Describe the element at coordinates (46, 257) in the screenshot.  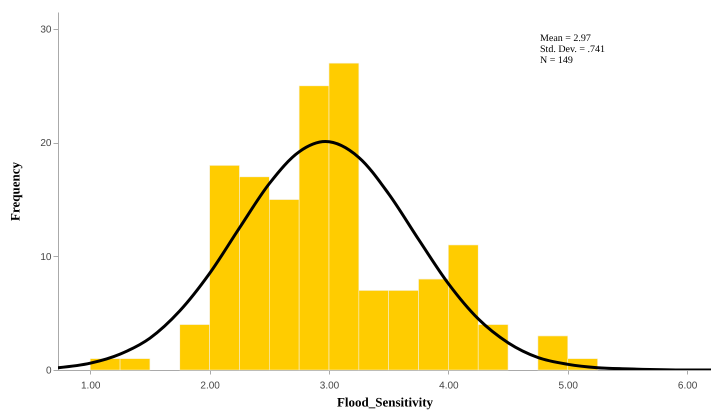
I see `y-tick-label: 10` at that location.